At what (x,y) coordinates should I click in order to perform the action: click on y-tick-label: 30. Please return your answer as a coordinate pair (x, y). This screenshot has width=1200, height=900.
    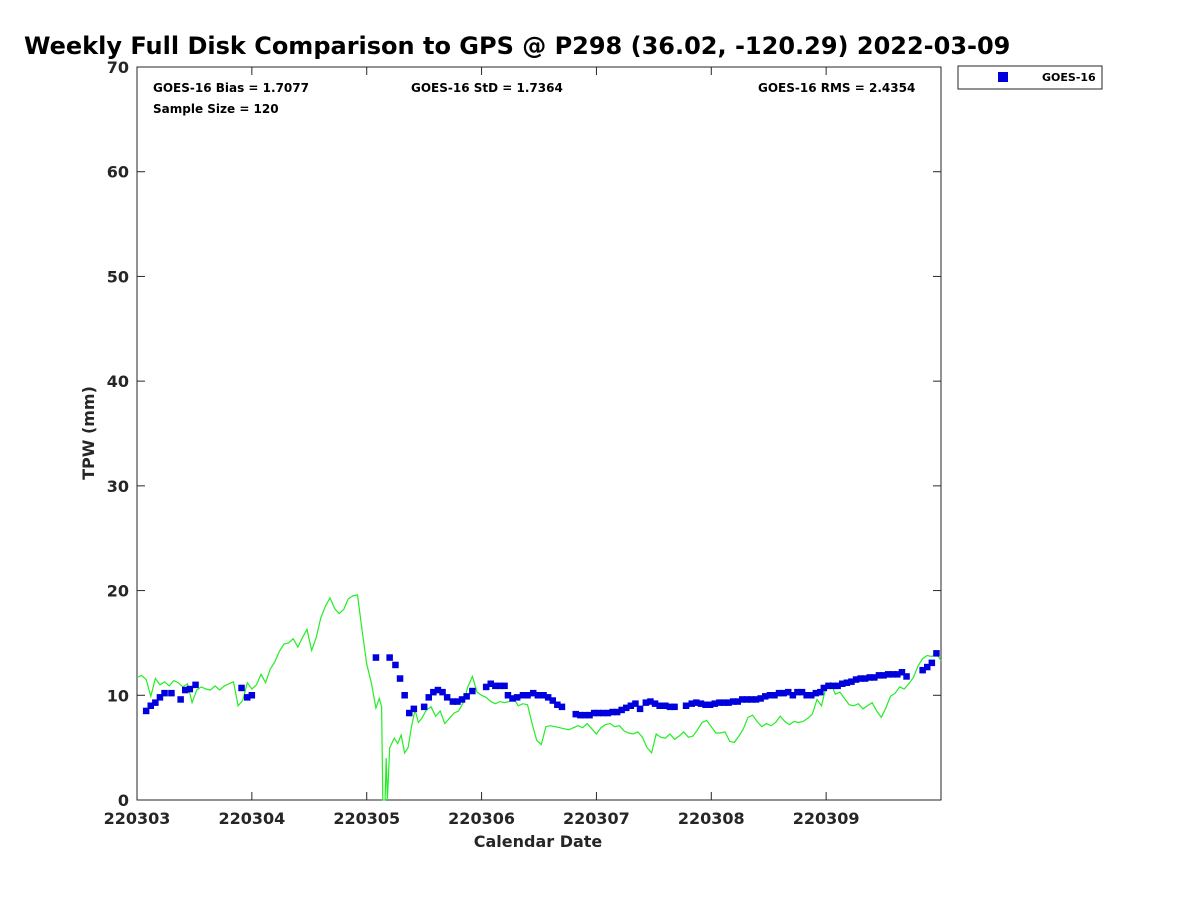
    Looking at the image, I should click on (118, 486).